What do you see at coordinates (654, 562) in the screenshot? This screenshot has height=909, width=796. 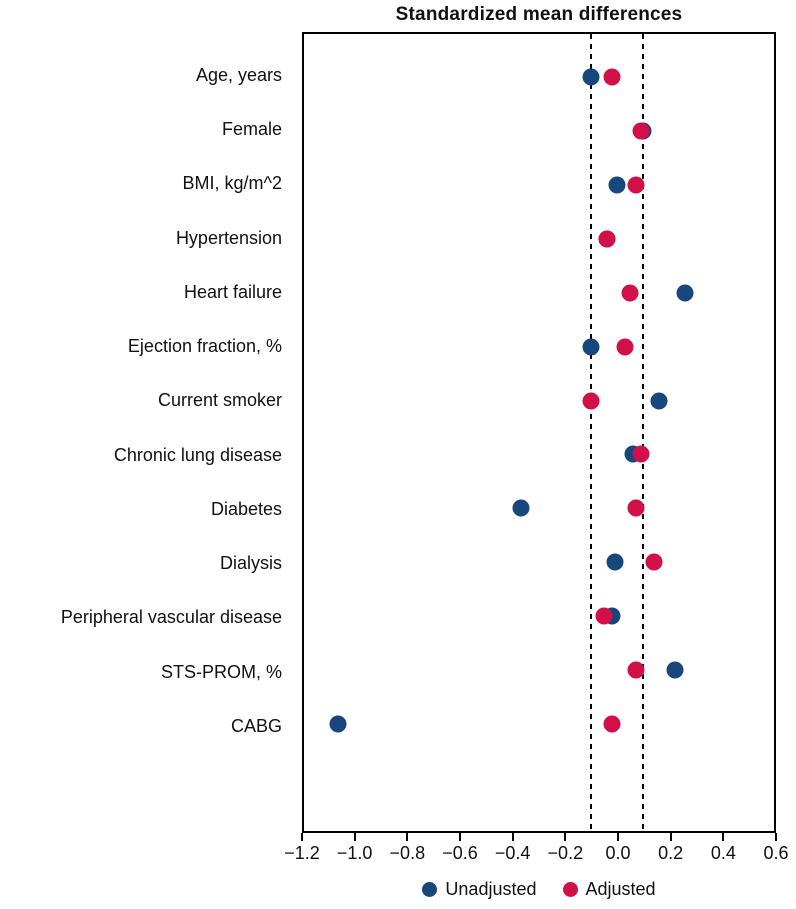 I see `data-point-adjusted-dialysis` at bounding box center [654, 562].